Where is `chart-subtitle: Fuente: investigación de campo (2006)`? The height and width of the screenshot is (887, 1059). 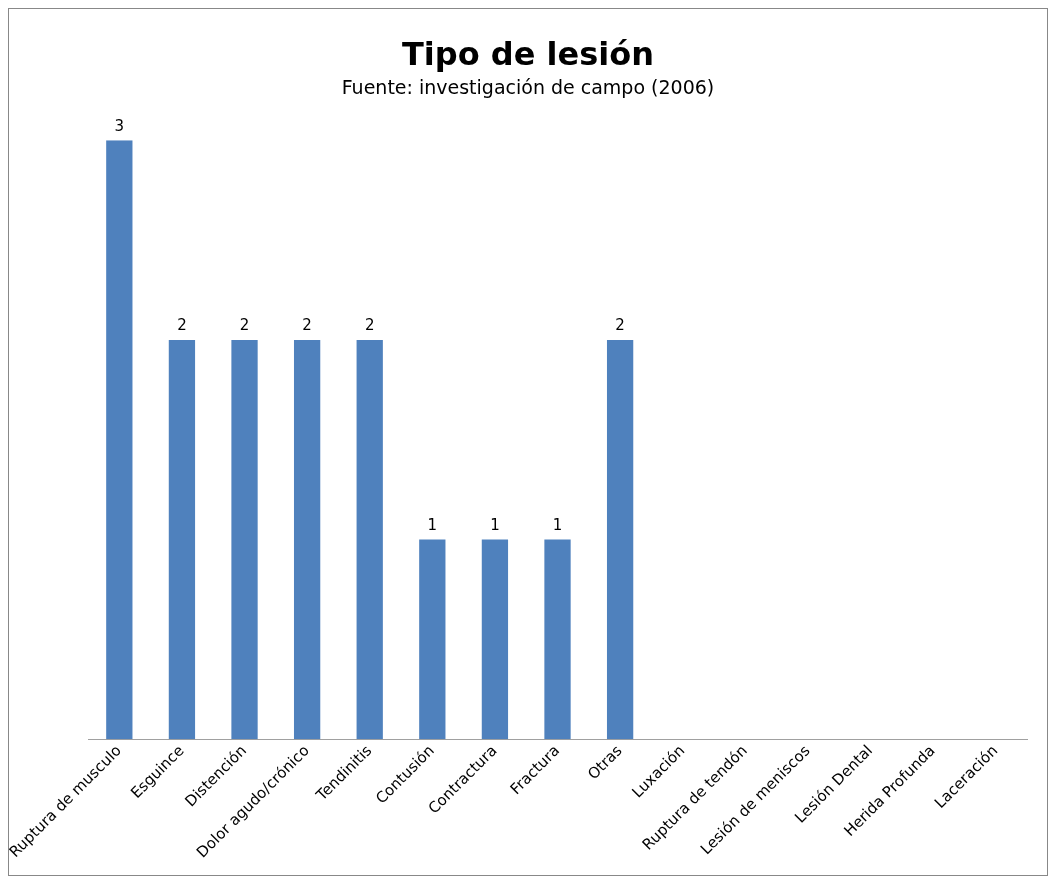 chart-subtitle: Fuente: investigación de campo (2006) is located at coordinates (528, 86).